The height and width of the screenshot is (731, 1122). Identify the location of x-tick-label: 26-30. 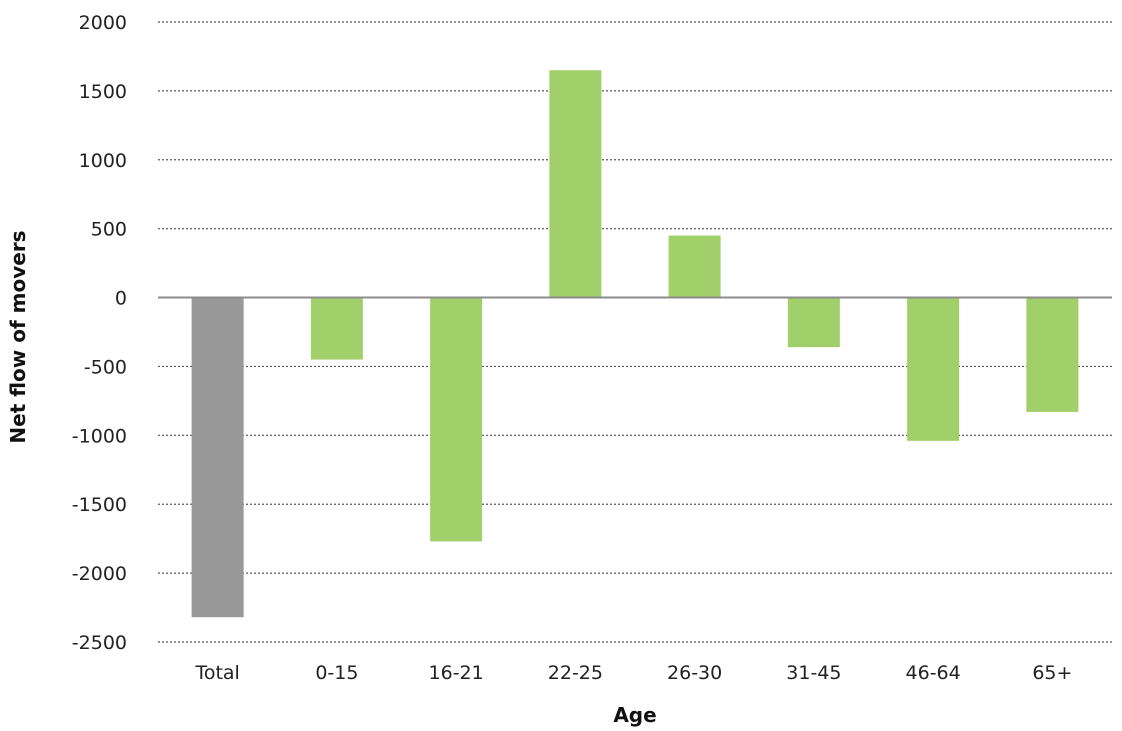
(694, 673).